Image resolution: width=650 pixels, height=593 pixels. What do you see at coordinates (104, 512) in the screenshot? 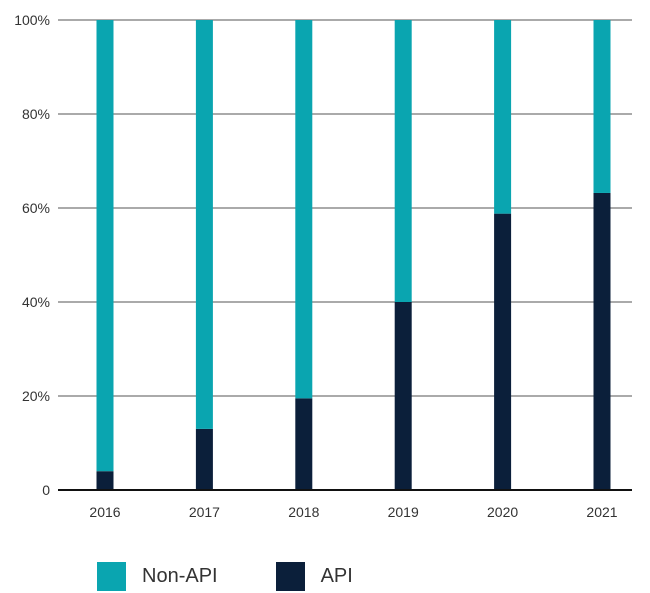
I see `x-tick-label-2016: 2016` at bounding box center [104, 512].